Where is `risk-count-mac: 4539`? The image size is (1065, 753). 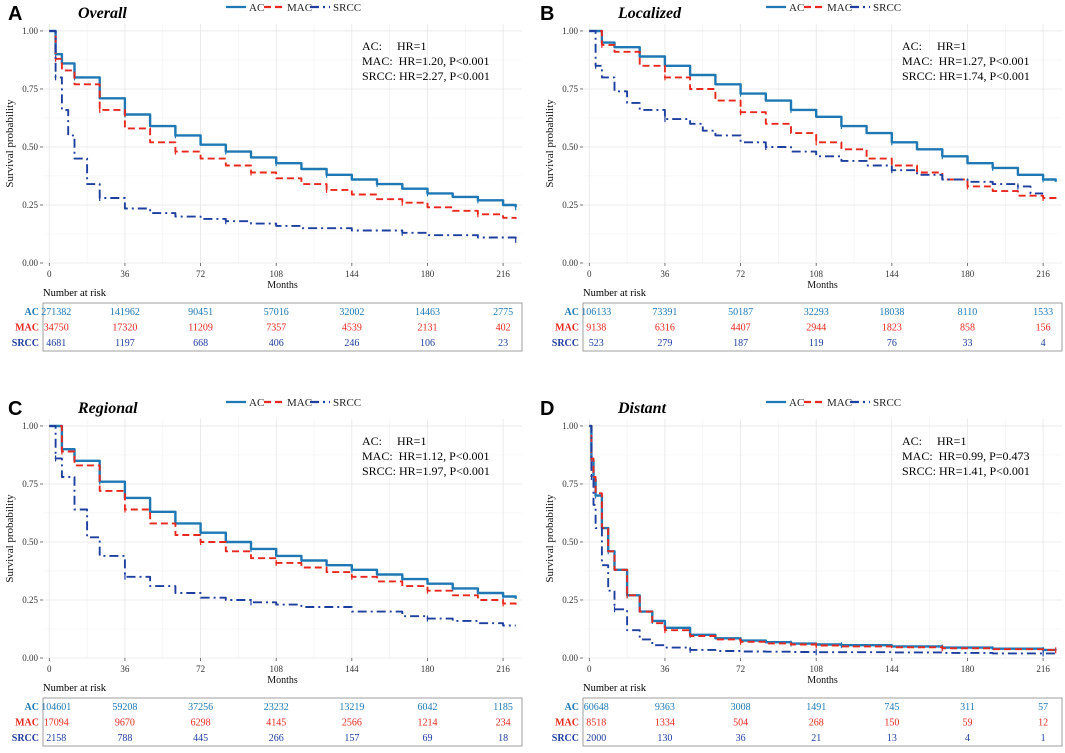 risk-count-mac: 4539 is located at coordinates (352, 328).